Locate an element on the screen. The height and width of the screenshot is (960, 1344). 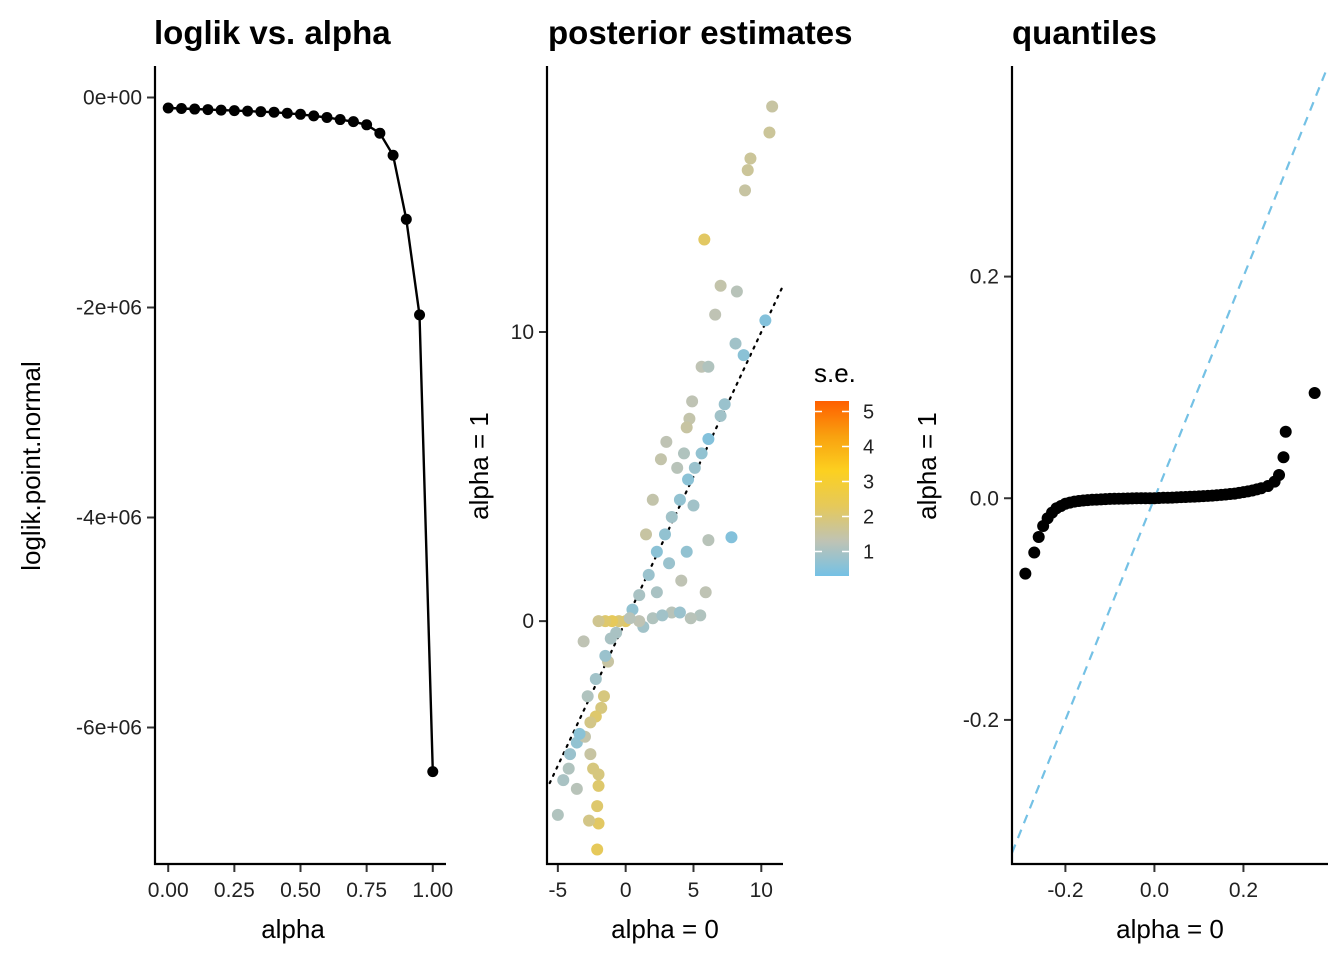
legend-ticks: 1 2 3 4 5 is located at coordinates (844, 483).